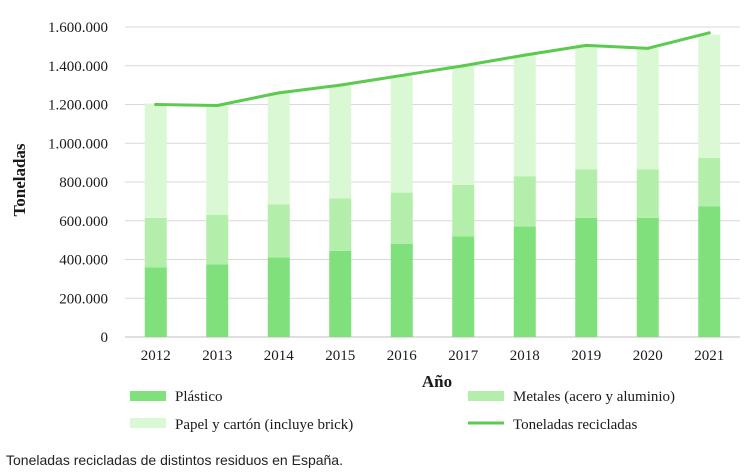 The height and width of the screenshot is (475, 748). I want to click on legend-label-line: Toneladas recicladas, so click(575, 425).